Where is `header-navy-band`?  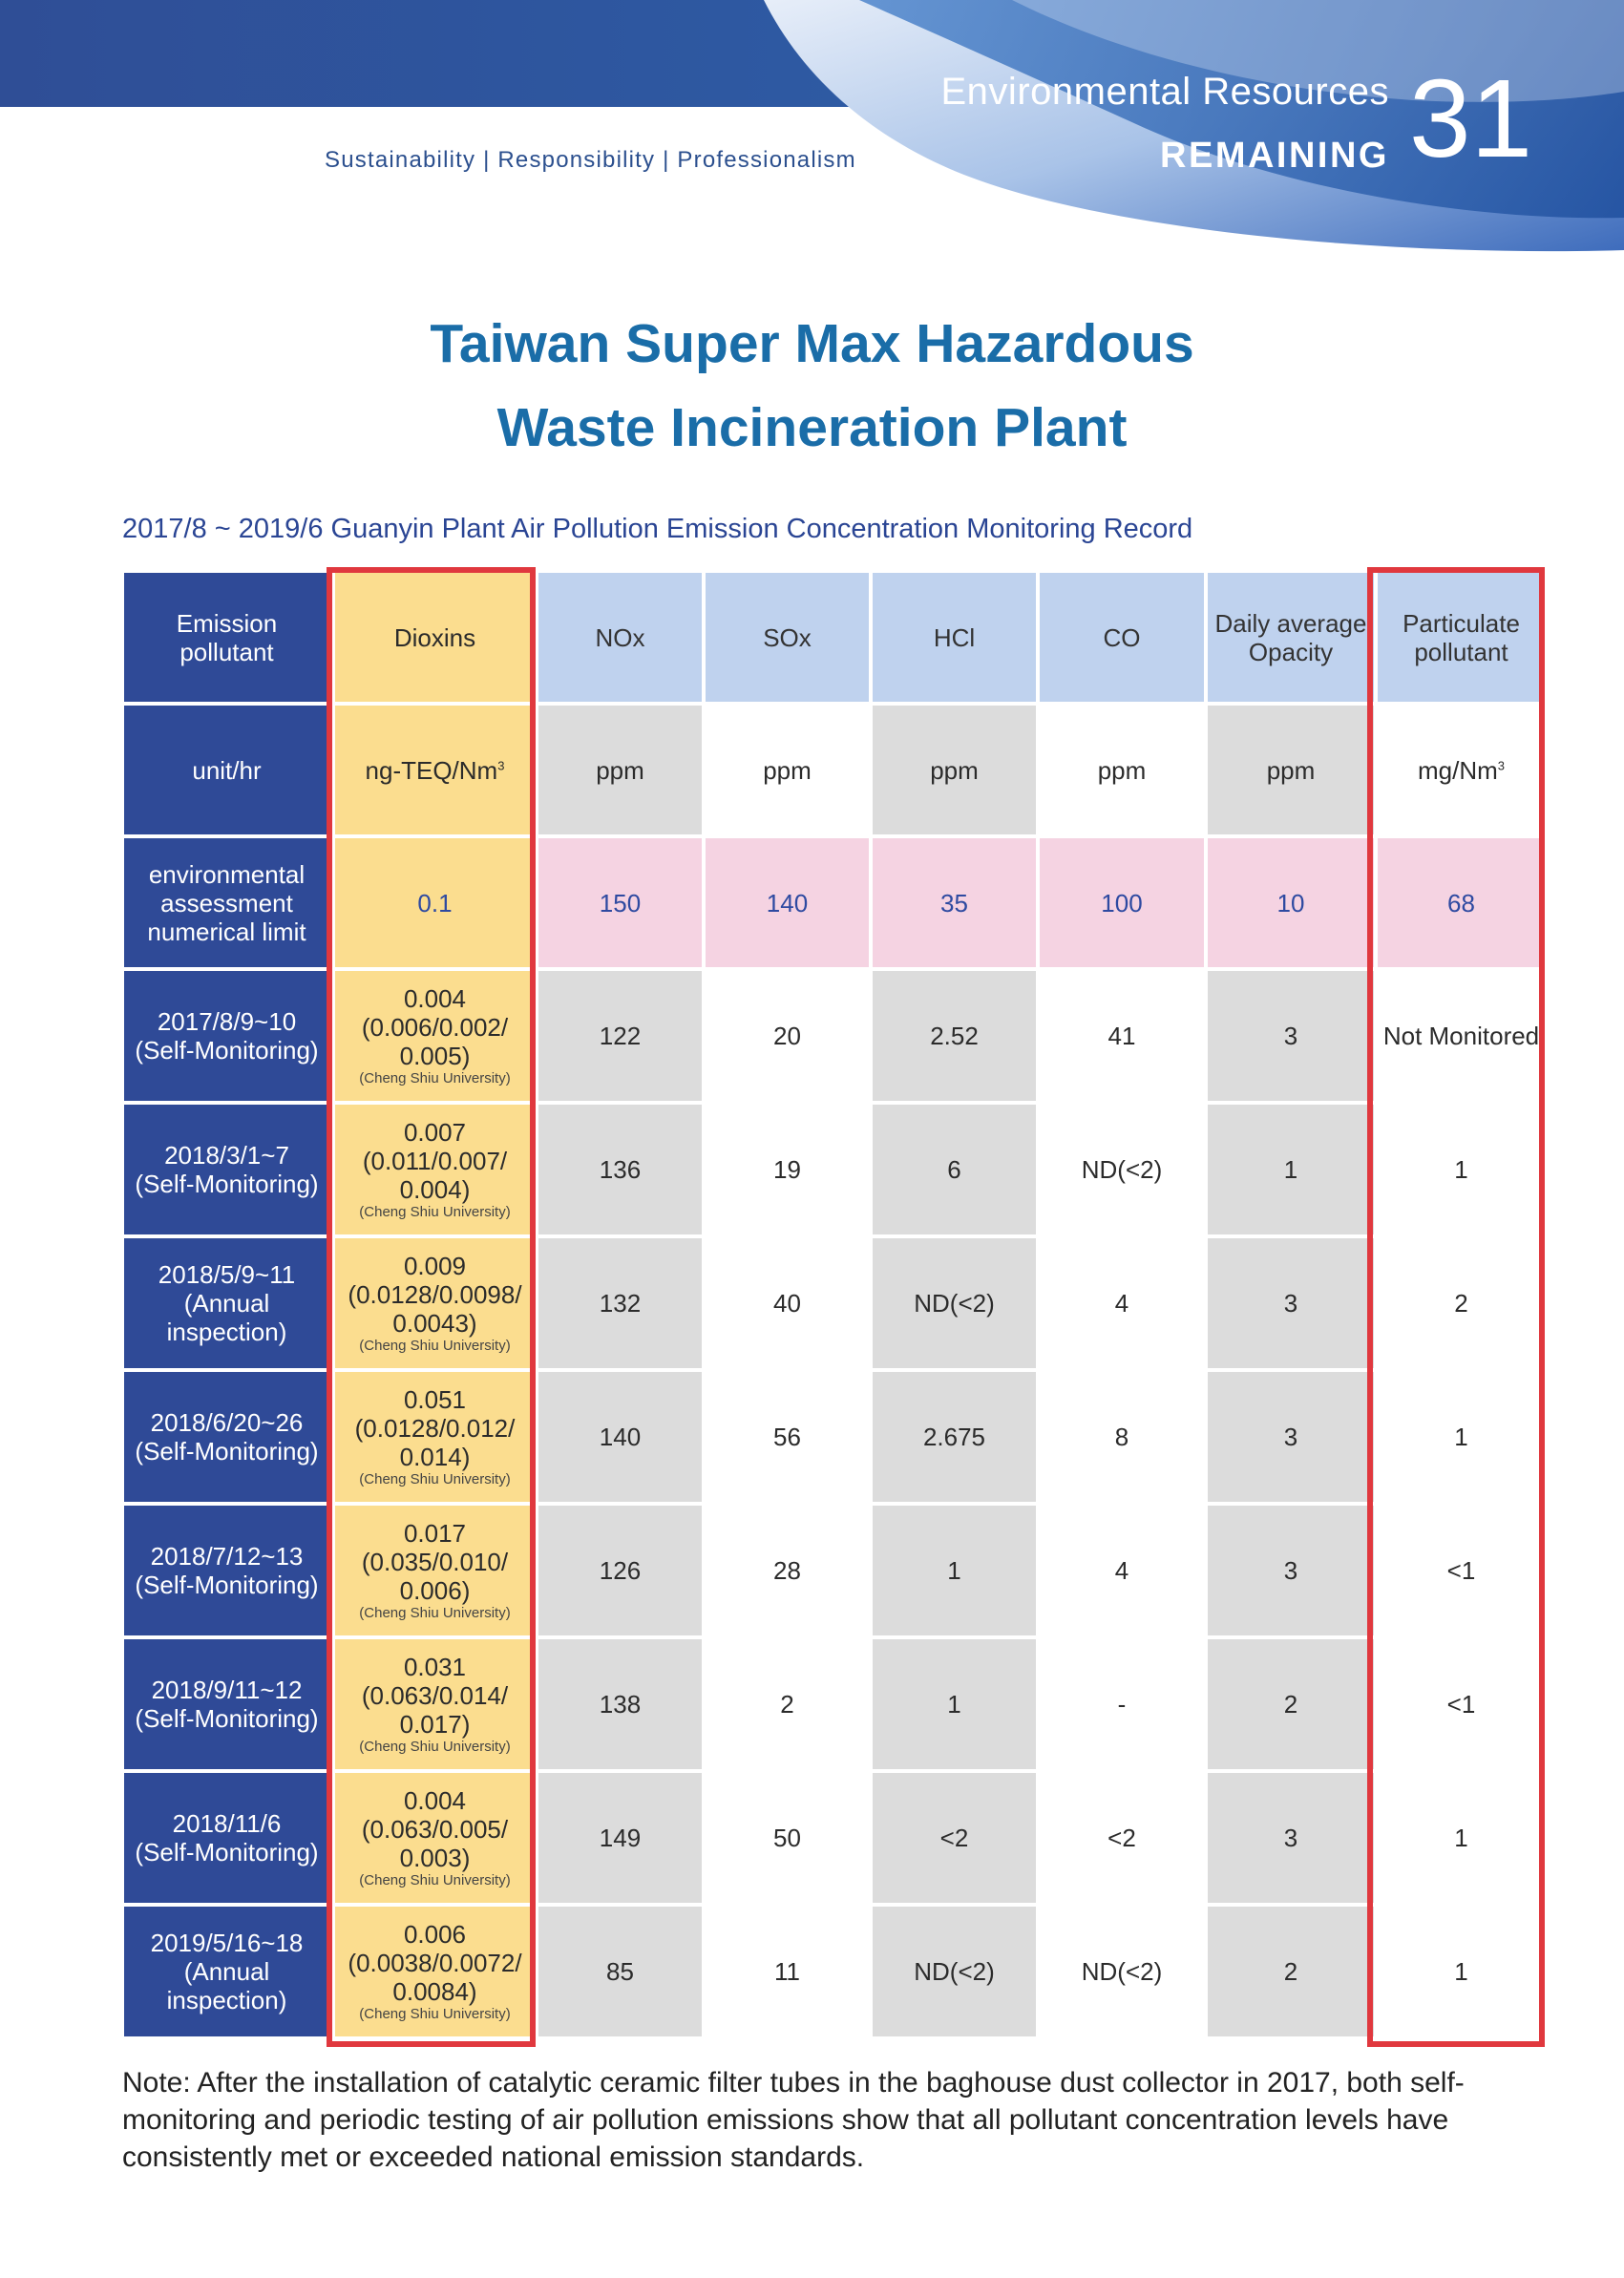 header-navy-band is located at coordinates (429, 53).